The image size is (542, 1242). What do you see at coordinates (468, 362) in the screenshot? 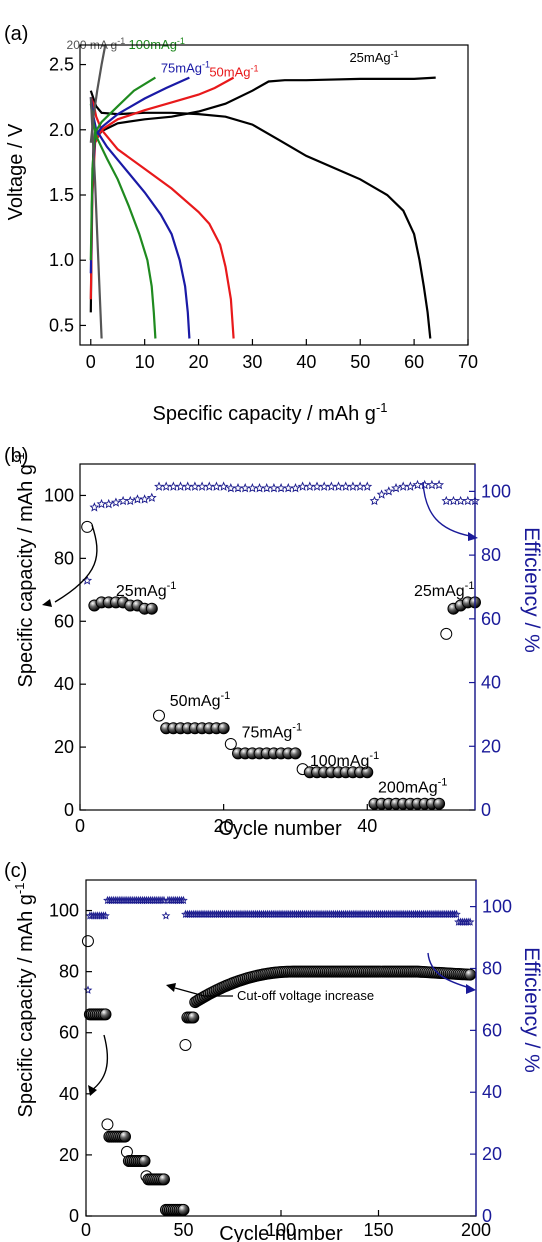
I see `x-tick-label: 70` at bounding box center [468, 362].